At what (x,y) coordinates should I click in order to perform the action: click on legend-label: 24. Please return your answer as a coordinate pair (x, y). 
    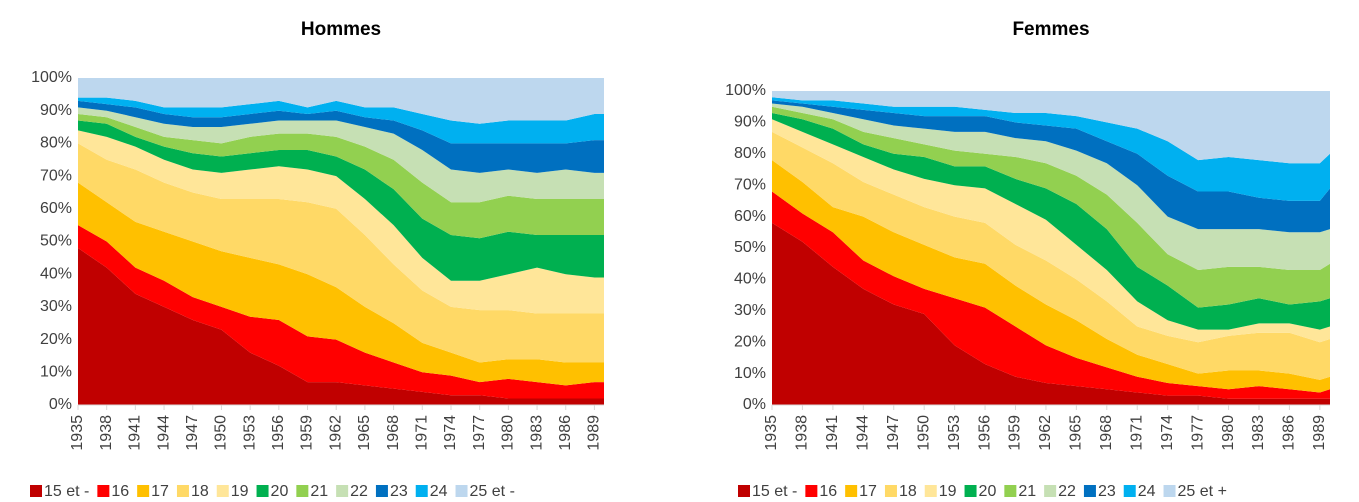
    Looking at the image, I should click on (1147, 491).